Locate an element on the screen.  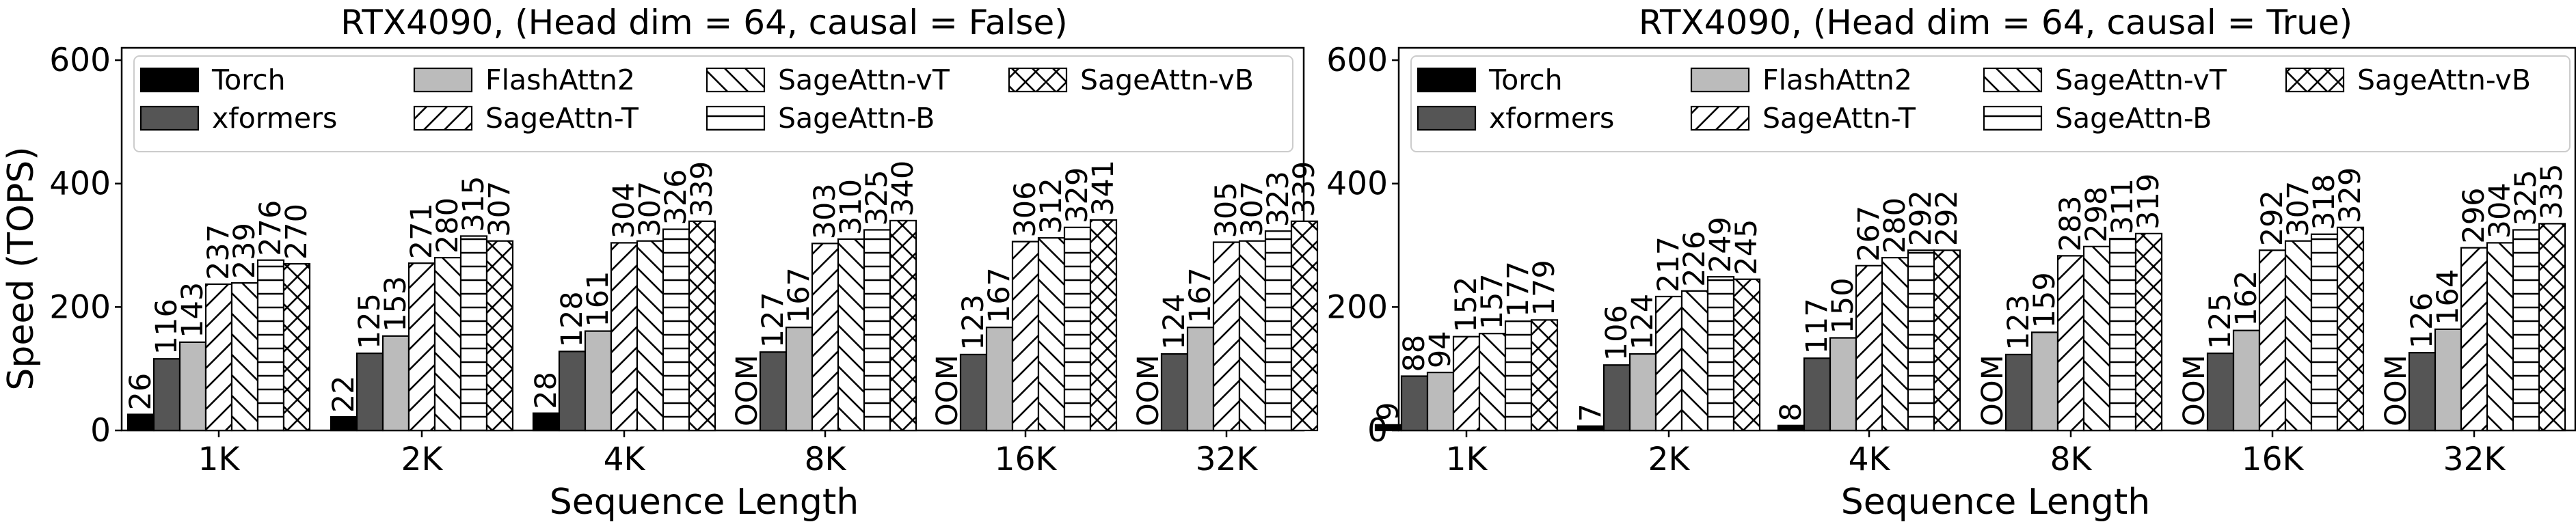
data-label: 298 is located at coordinates (2097, 215).